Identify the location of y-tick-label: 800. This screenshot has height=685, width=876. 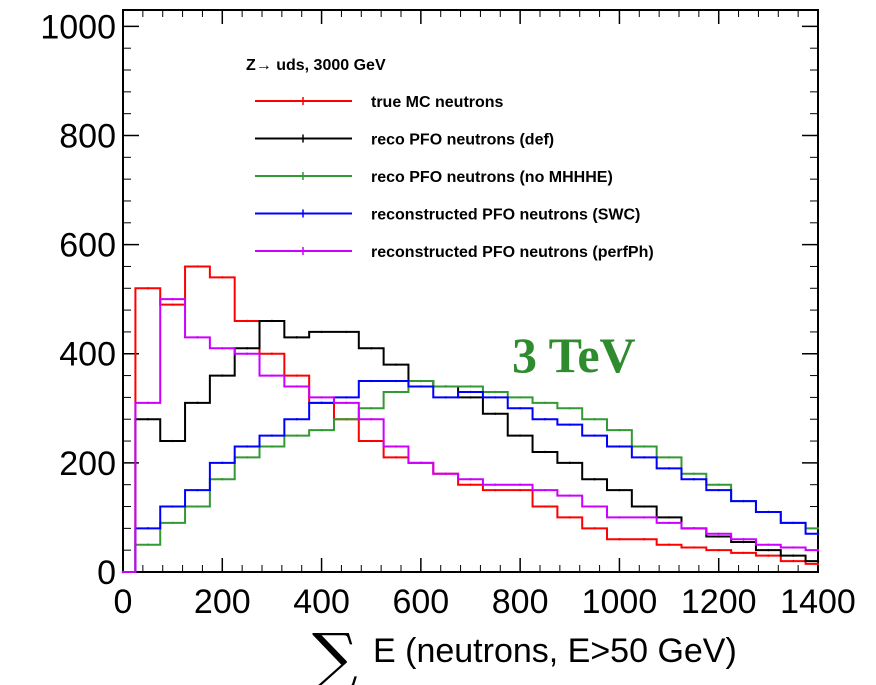
(87, 136).